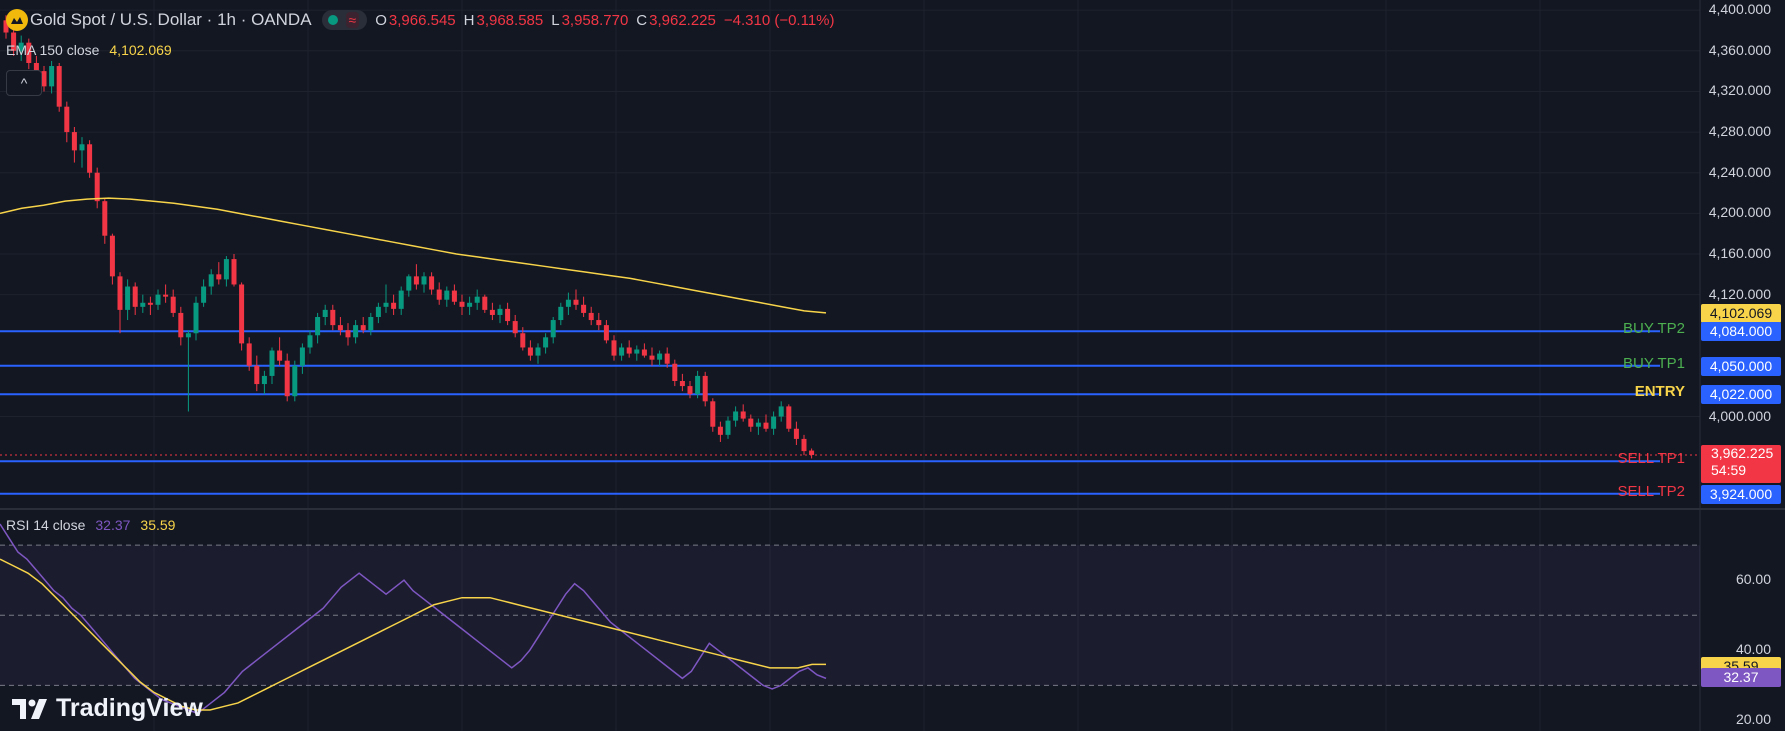 This screenshot has width=1785, height=731. Describe the element at coordinates (413, 619) in the screenshot. I see `rsi-line` at that location.